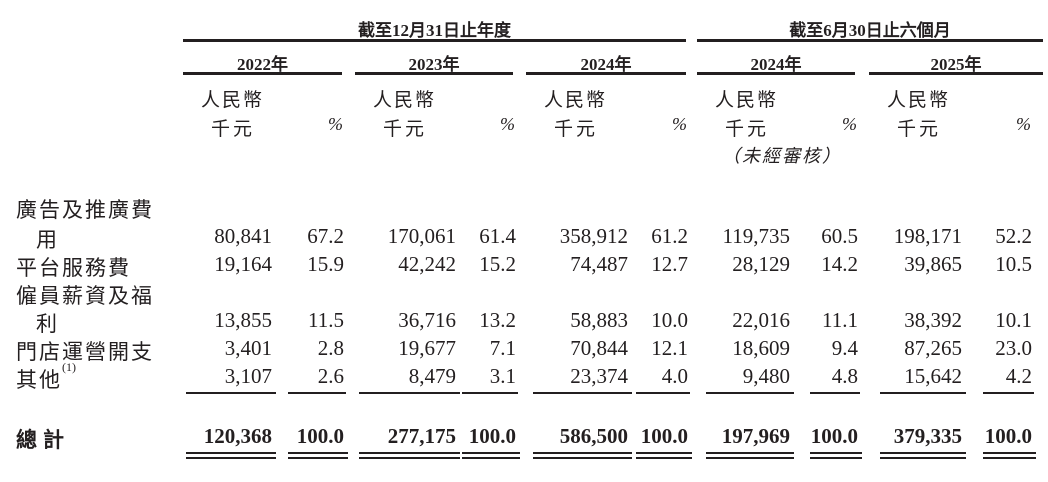 This screenshot has height=482, width=1048. I want to click on percent-cell: 11.5, so click(326, 320).